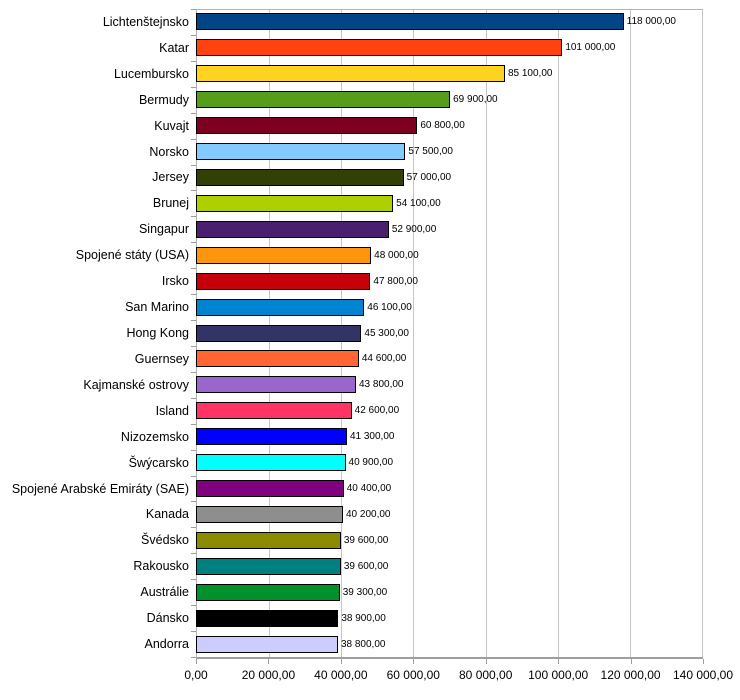 This screenshot has width=740, height=700. I want to click on value-label: 69 900,00, so click(475, 100).